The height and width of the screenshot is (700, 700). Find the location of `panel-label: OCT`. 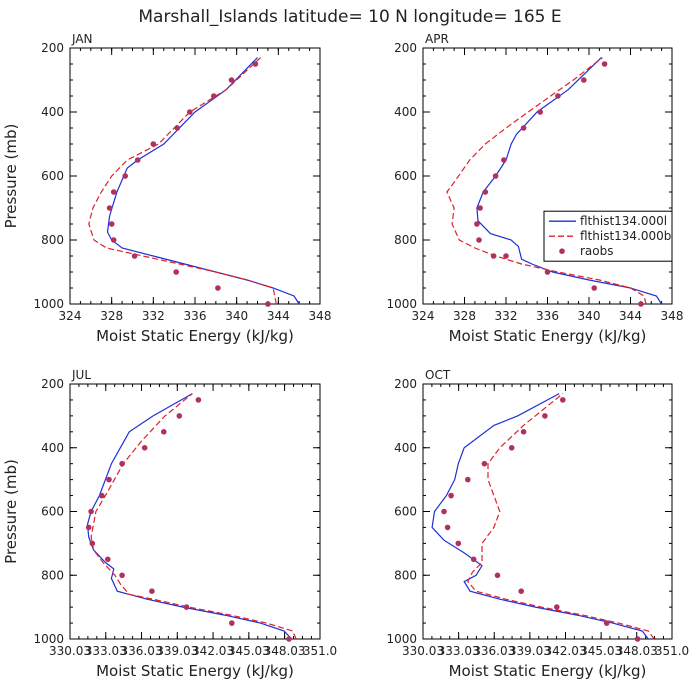

panel-label: OCT is located at coordinates (438, 375).